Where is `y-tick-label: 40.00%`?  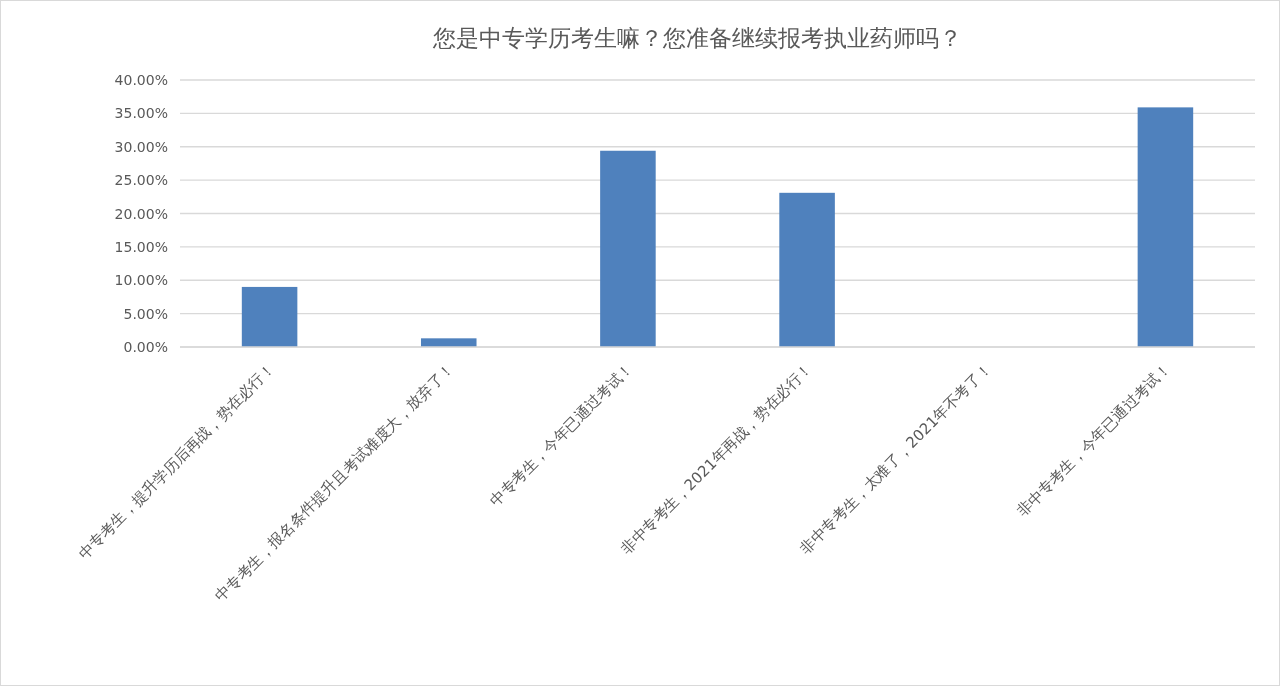 y-tick-label: 40.00% is located at coordinates (141, 80).